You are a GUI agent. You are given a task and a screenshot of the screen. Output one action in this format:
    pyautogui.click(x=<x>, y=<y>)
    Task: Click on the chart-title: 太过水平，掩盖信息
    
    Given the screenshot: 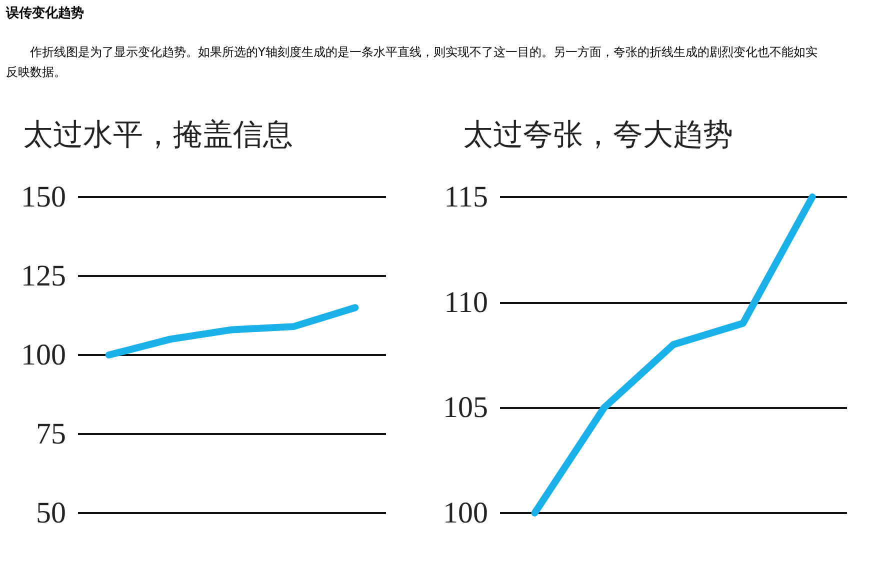 What is the action you would take?
    pyautogui.click(x=158, y=135)
    